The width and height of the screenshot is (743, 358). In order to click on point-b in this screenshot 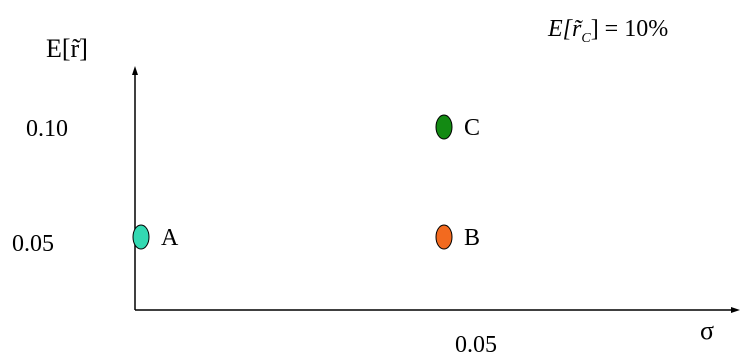, I will do `click(444, 237)`.